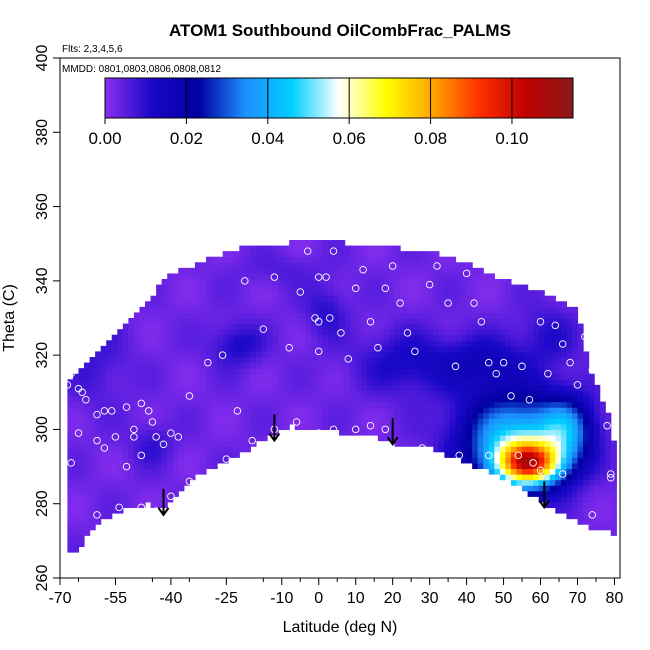 This screenshot has width=650, height=650. Describe the element at coordinates (42, 132) in the screenshot. I see `y-tick-label: 380` at that location.